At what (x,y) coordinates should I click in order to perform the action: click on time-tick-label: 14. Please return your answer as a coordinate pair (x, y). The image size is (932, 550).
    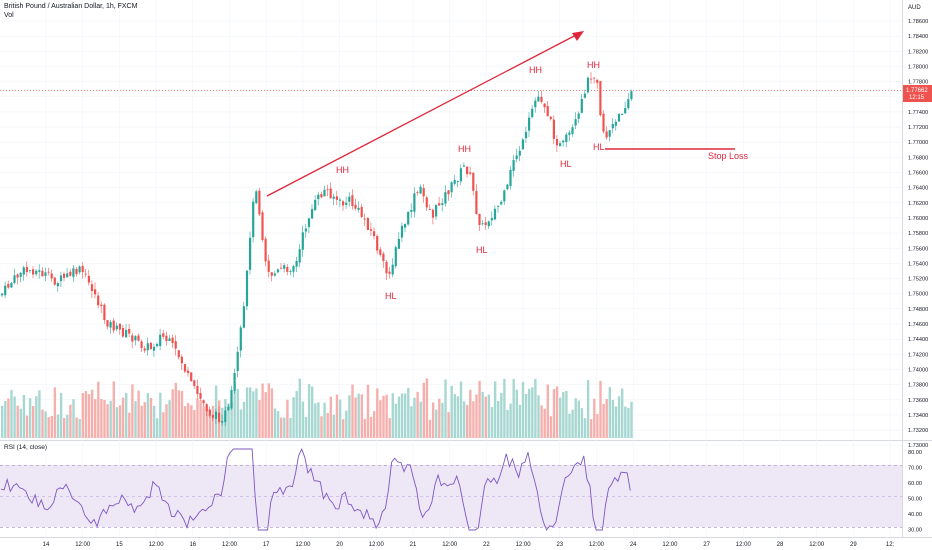
    Looking at the image, I should click on (46, 545).